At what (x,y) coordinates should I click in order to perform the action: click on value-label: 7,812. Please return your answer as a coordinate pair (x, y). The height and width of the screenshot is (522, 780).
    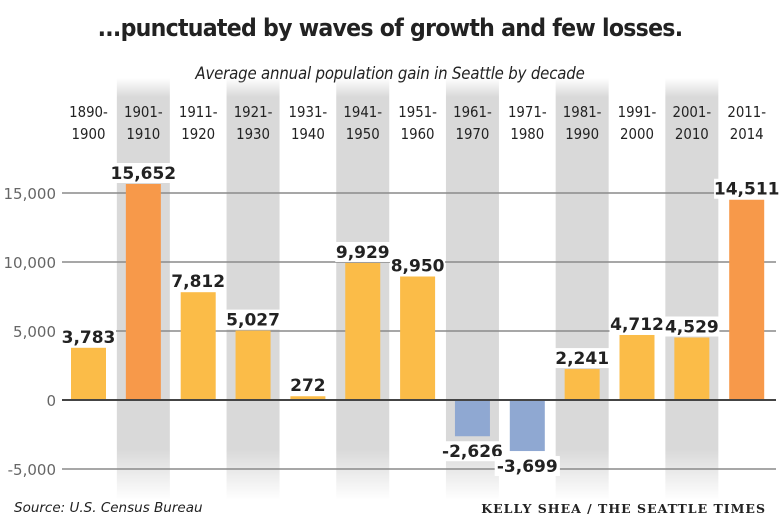
    Looking at the image, I should click on (198, 282).